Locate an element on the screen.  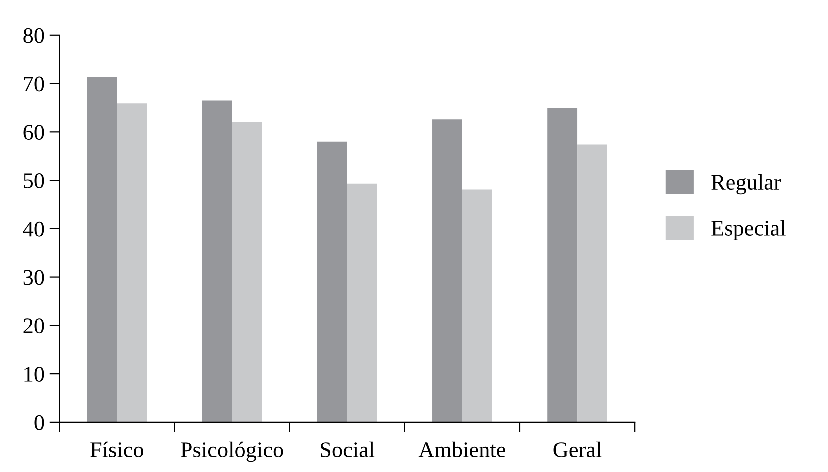
y-tick-label: 20 is located at coordinates (34, 326).